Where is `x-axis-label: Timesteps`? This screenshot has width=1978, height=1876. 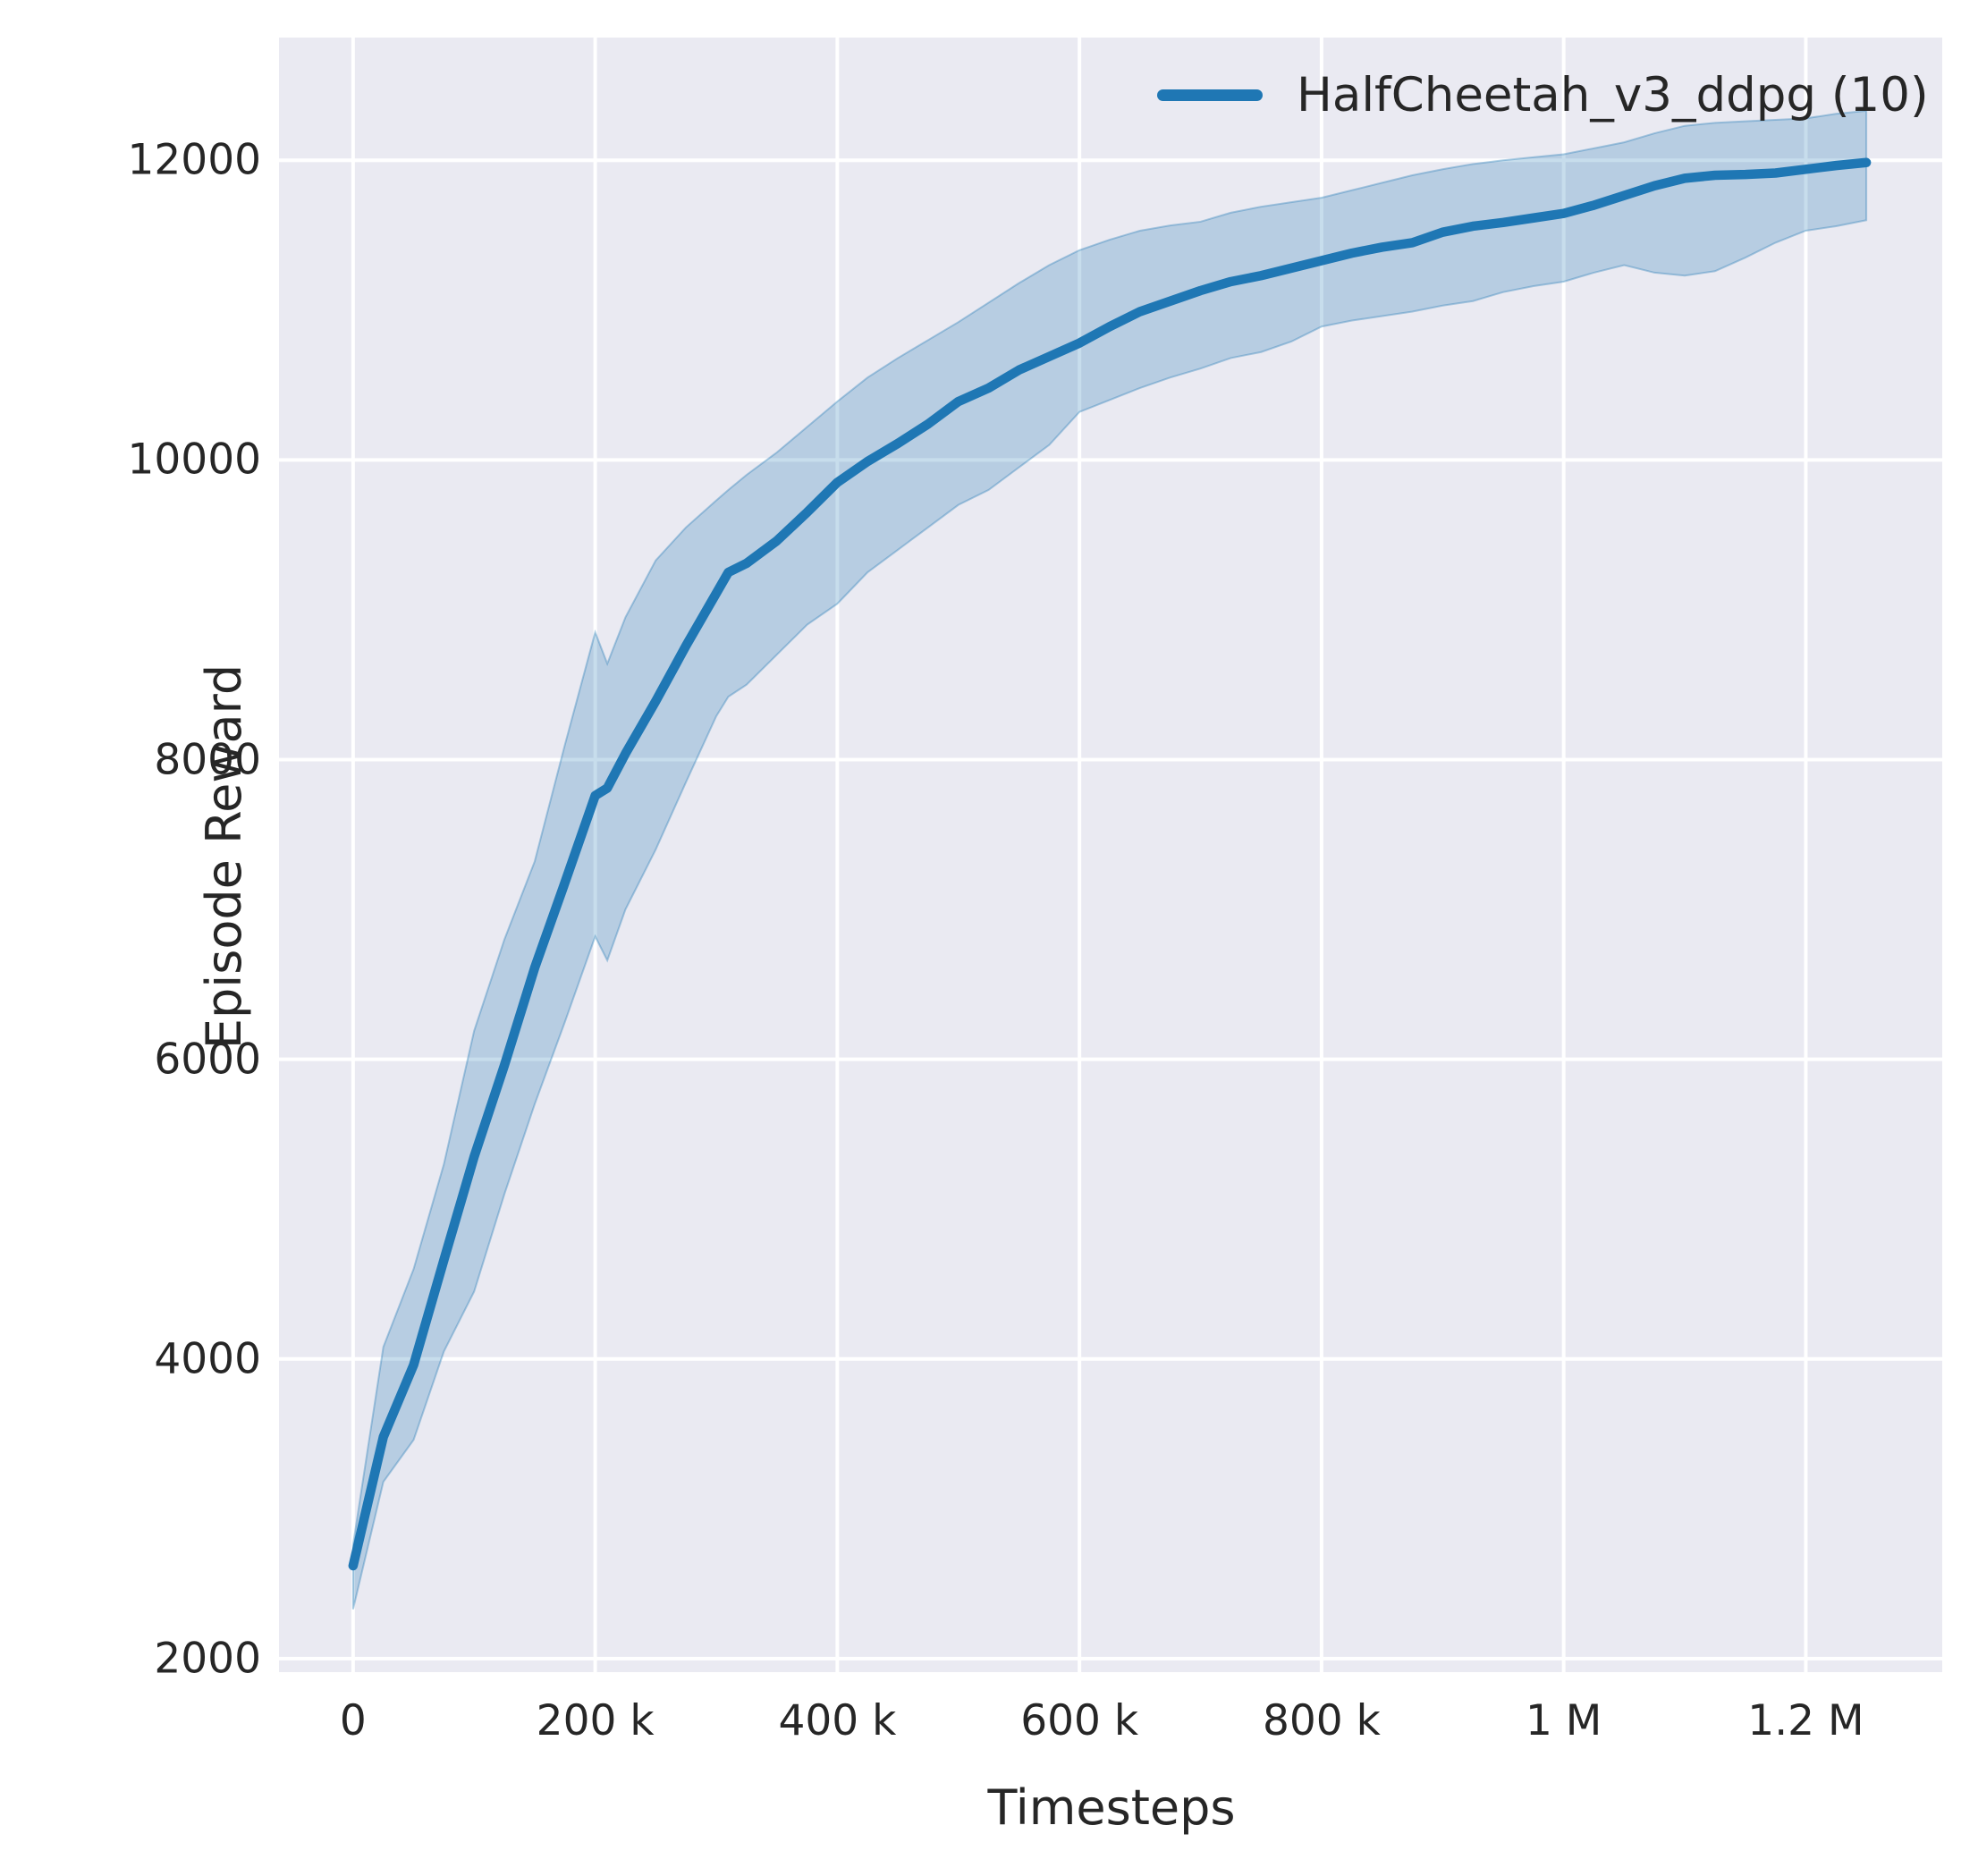 x-axis-label: Timesteps is located at coordinates (1111, 1807).